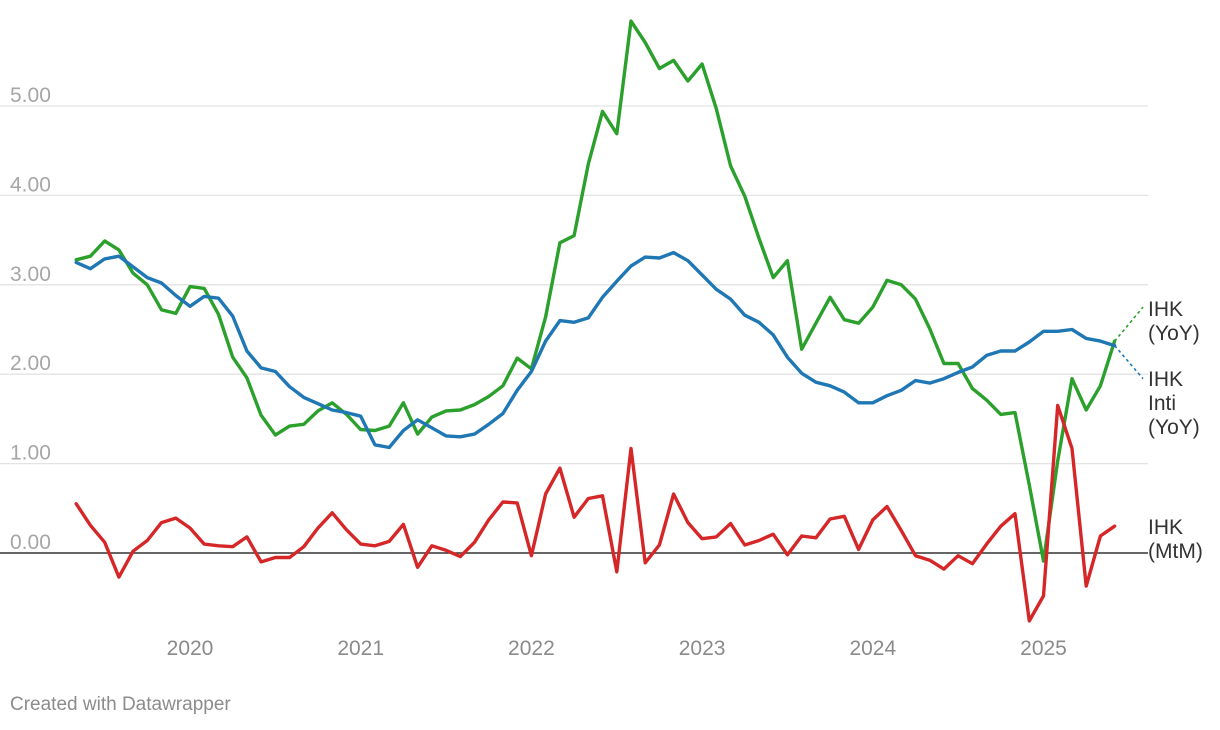 The width and height of the screenshot is (1220, 730). What do you see at coordinates (1129, 362) in the screenshot?
I see `series-ihk-inti-yoy-label-connector` at bounding box center [1129, 362].